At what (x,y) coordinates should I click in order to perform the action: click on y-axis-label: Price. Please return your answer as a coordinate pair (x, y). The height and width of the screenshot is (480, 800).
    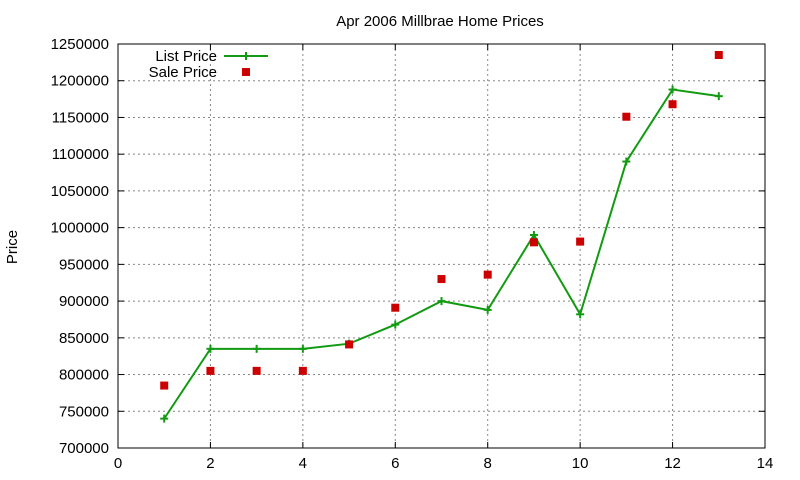
    Looking at the image, I should click on (12, 247).